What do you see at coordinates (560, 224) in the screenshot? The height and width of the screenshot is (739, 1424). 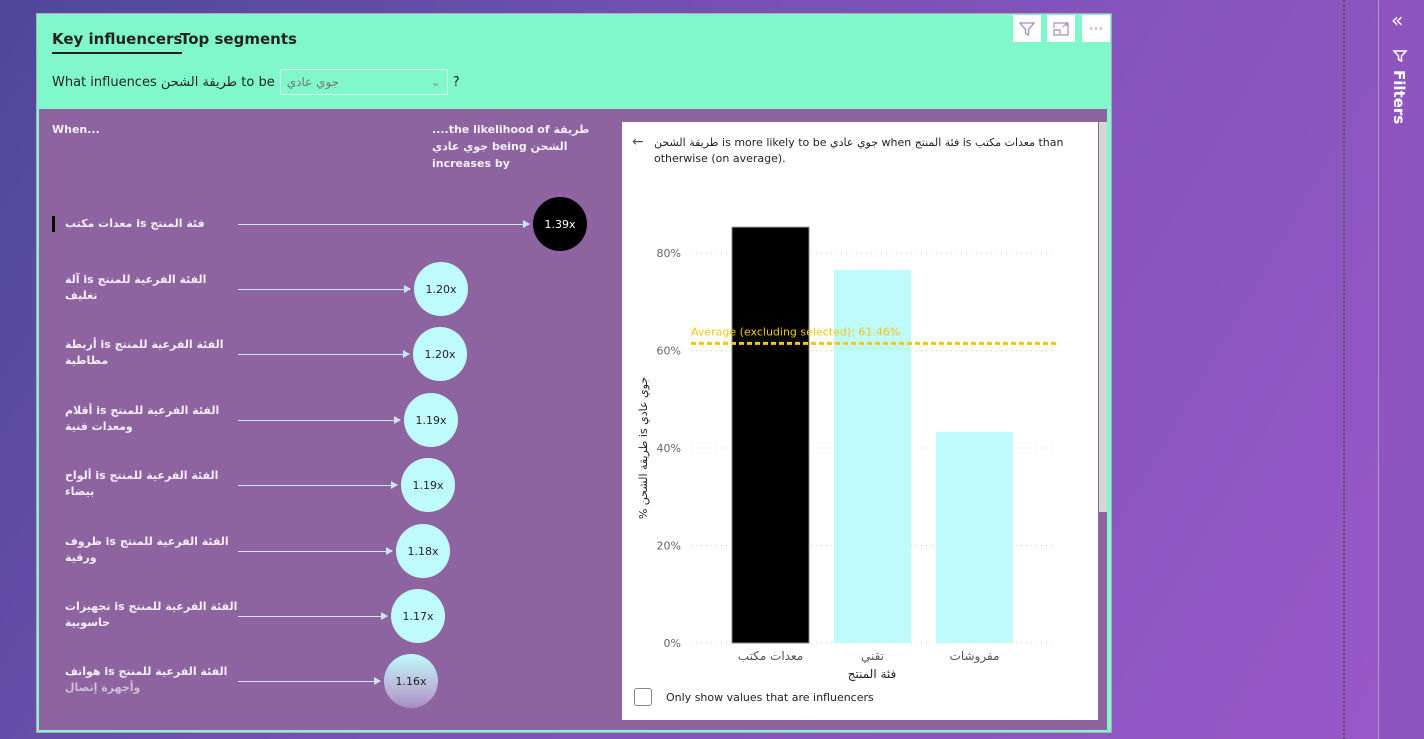 I see `influence-bubble: 1.39x` at bounding box center [560, 224].